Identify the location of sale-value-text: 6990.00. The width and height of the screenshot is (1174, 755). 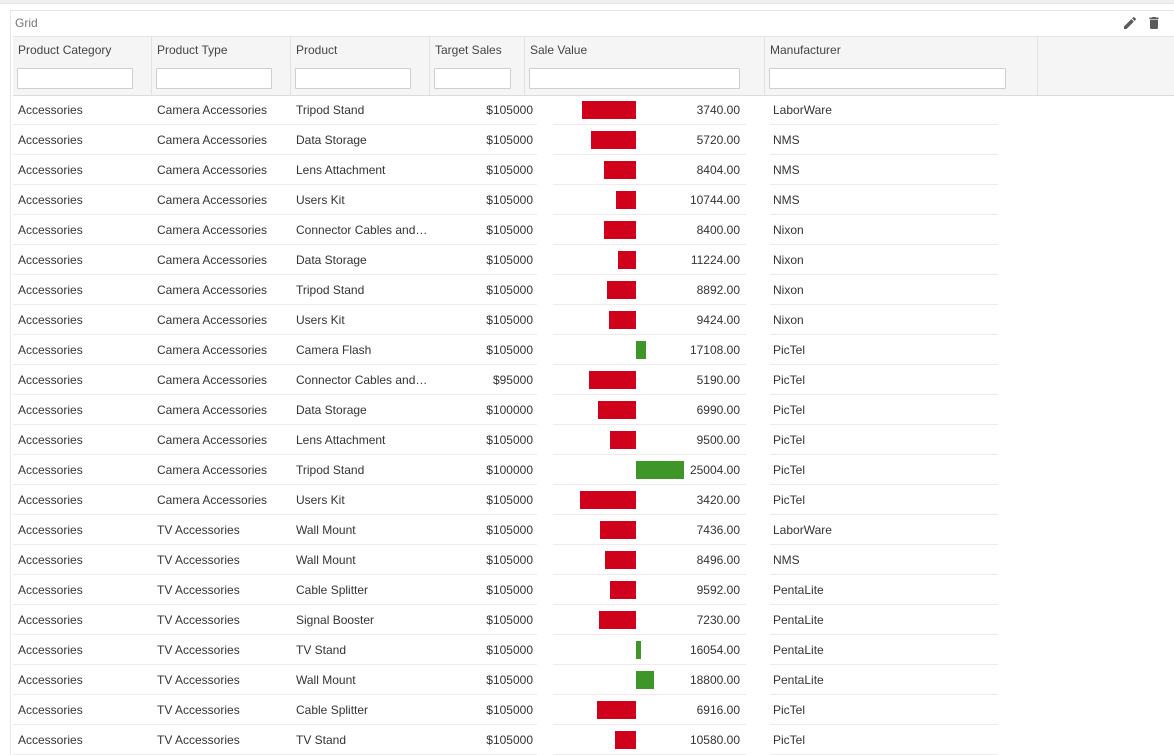
(718, 410).